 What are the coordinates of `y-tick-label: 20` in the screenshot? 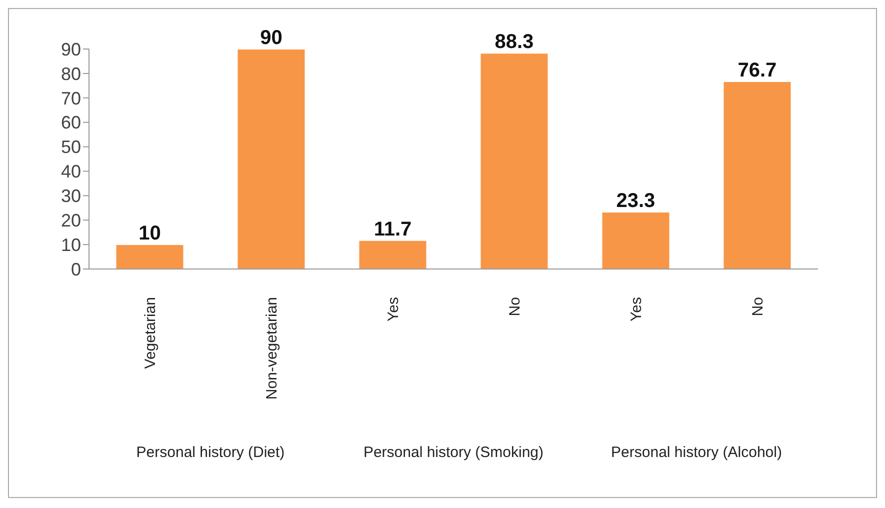 It's located at (70, 220).